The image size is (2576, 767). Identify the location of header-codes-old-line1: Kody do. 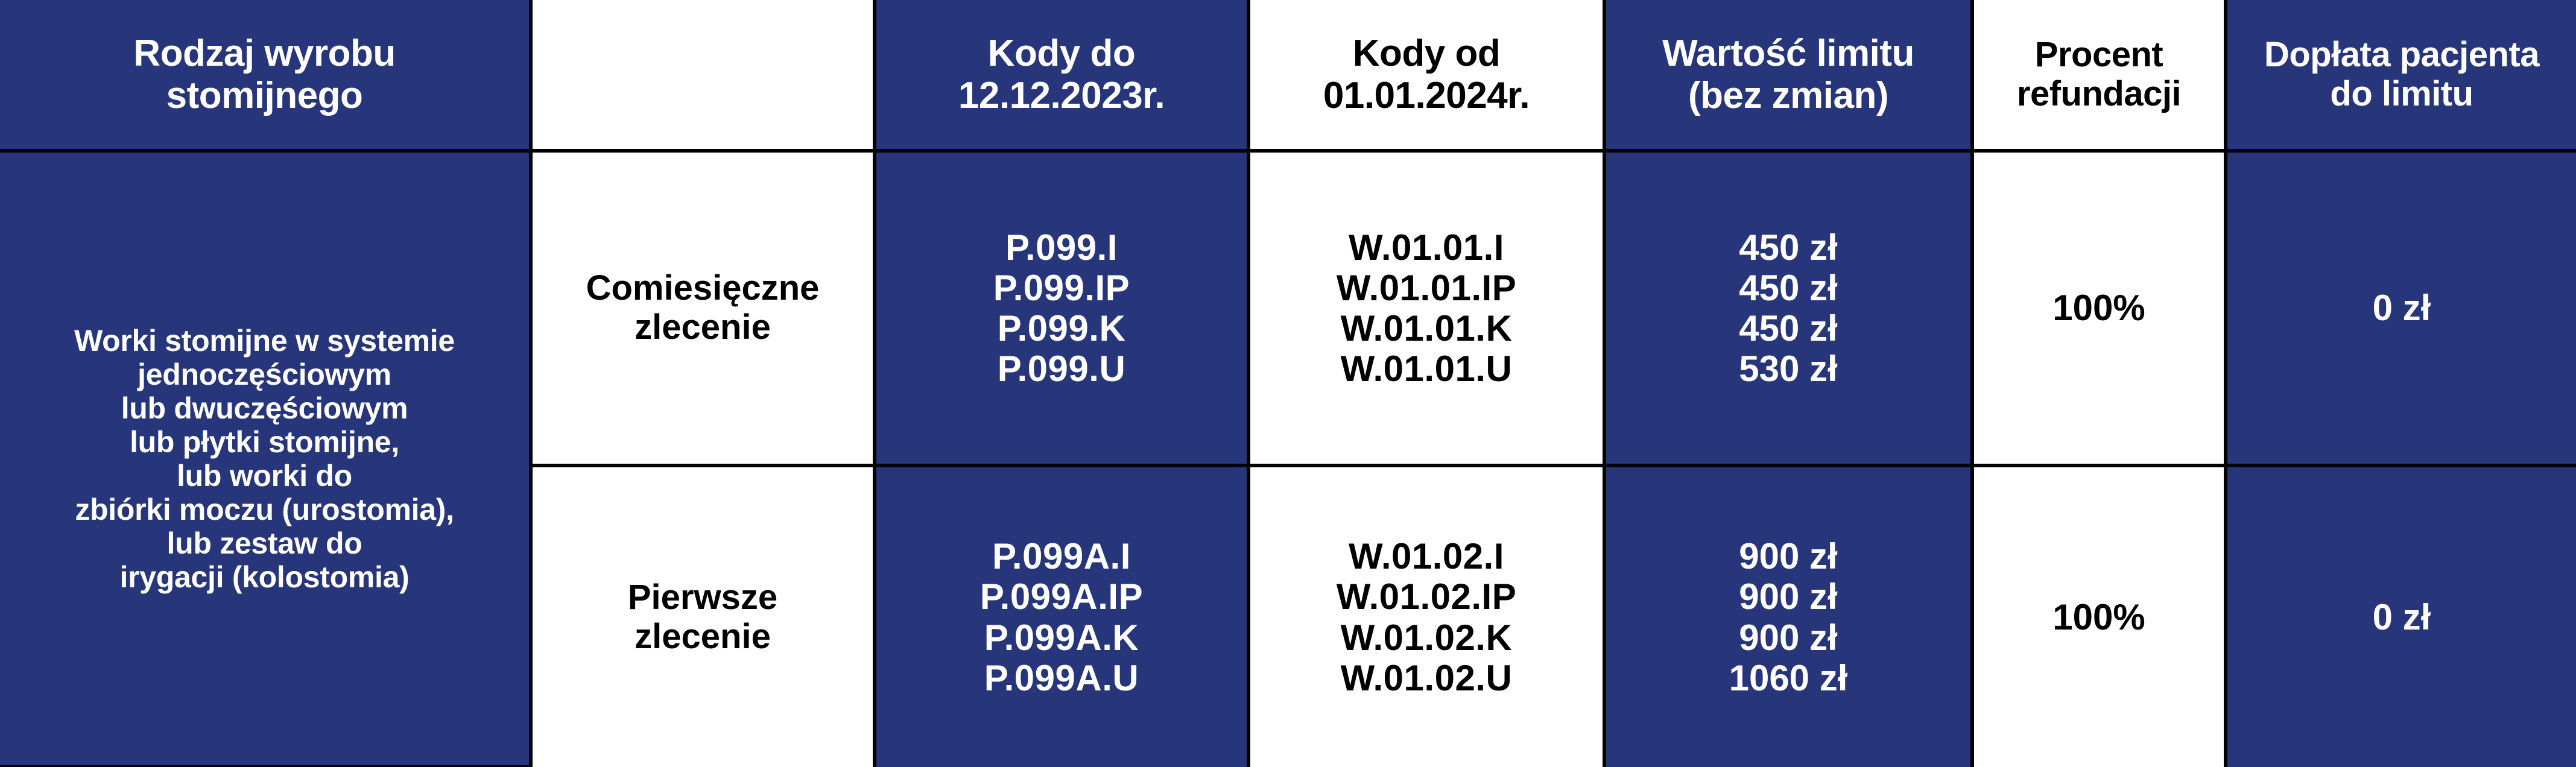
(1061, 54).